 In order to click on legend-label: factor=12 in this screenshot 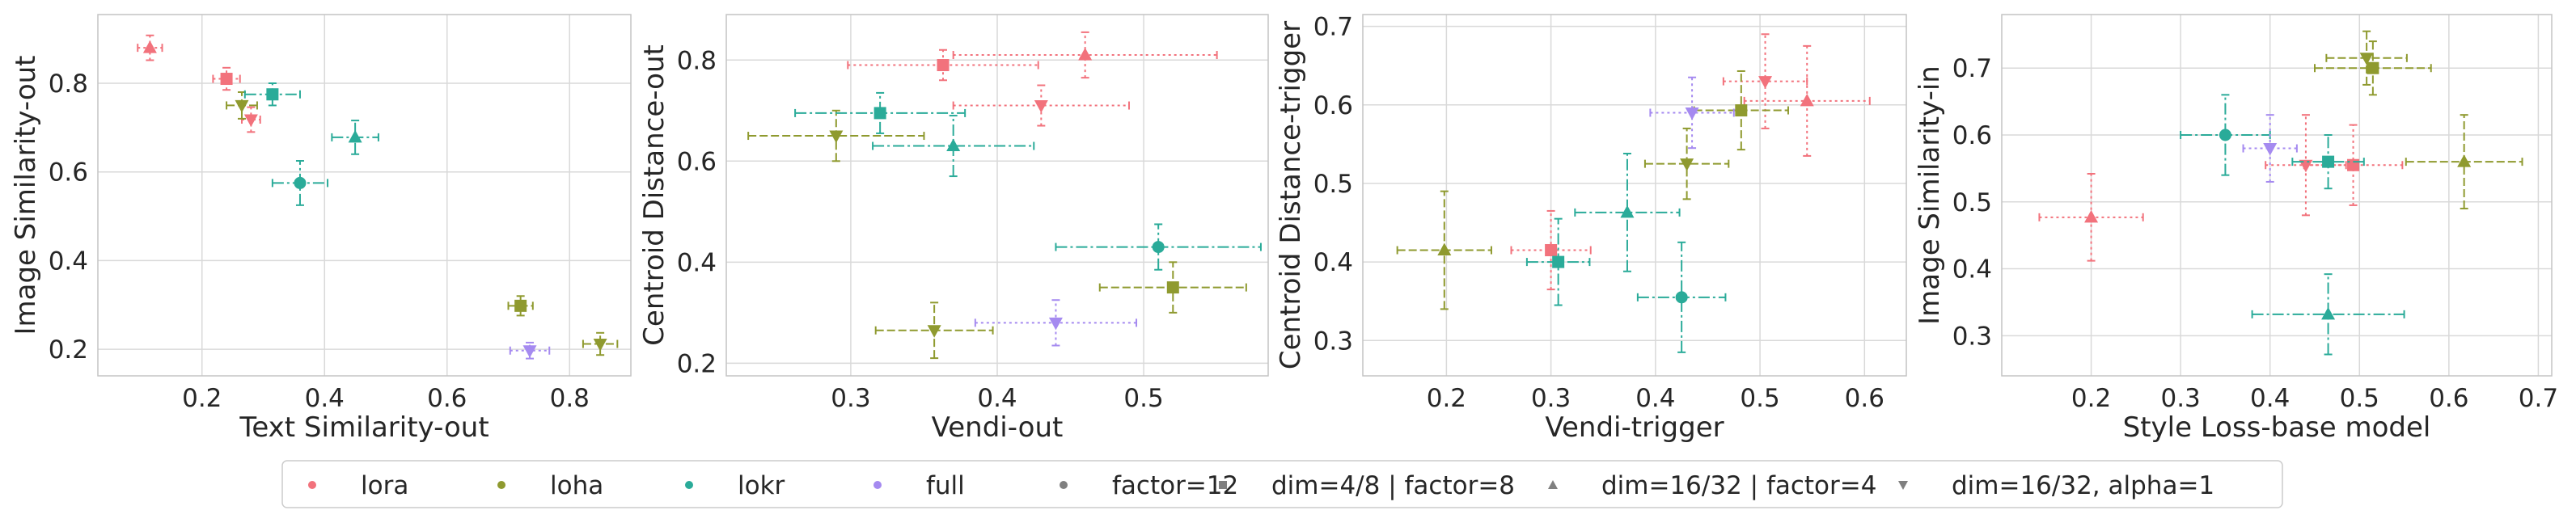, I will do `click(1175, 486)`.